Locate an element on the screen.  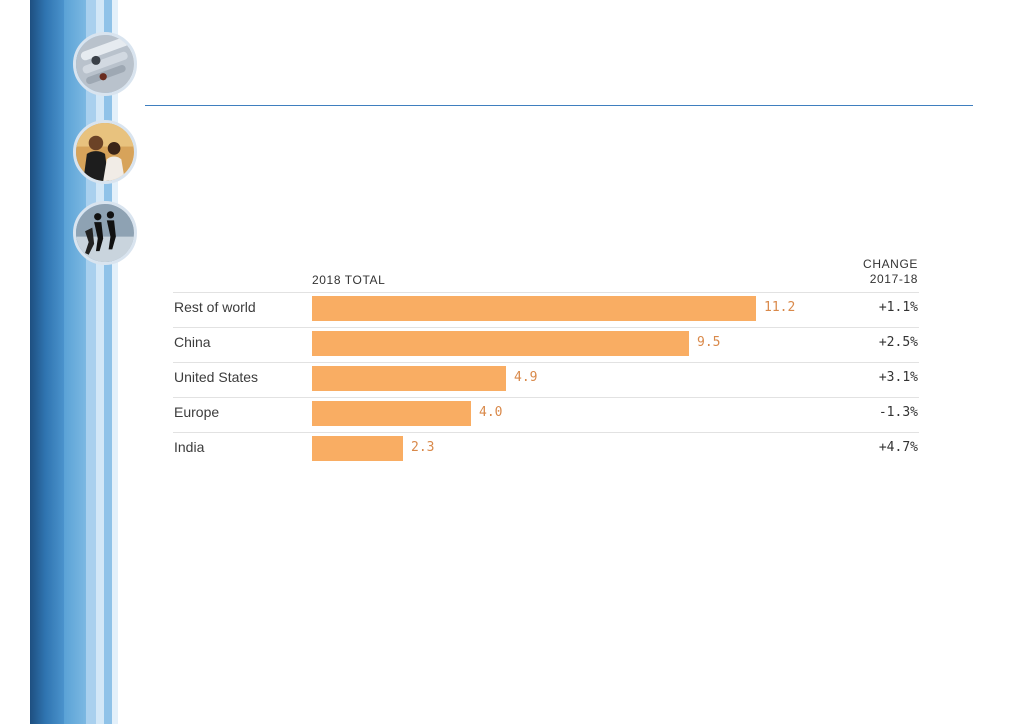
column-header-total: 2018 TOTAL is located at coordinates (349, 280).